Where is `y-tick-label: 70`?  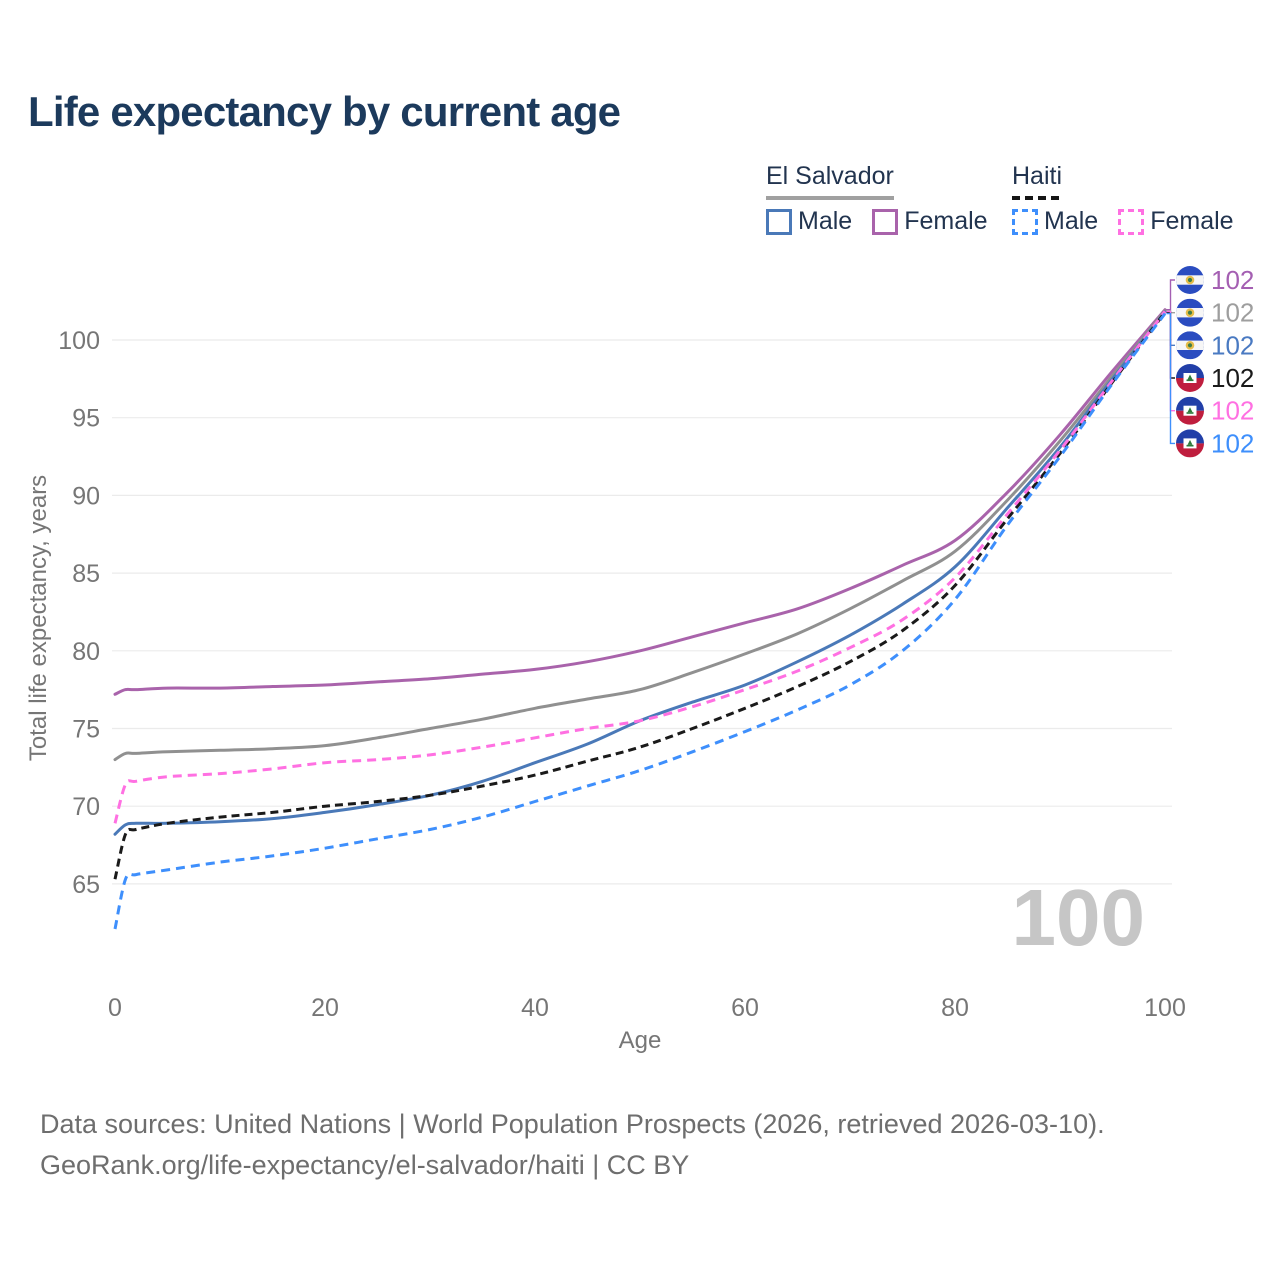
y-tick-label: 70 is located at coordinates (86, 807).